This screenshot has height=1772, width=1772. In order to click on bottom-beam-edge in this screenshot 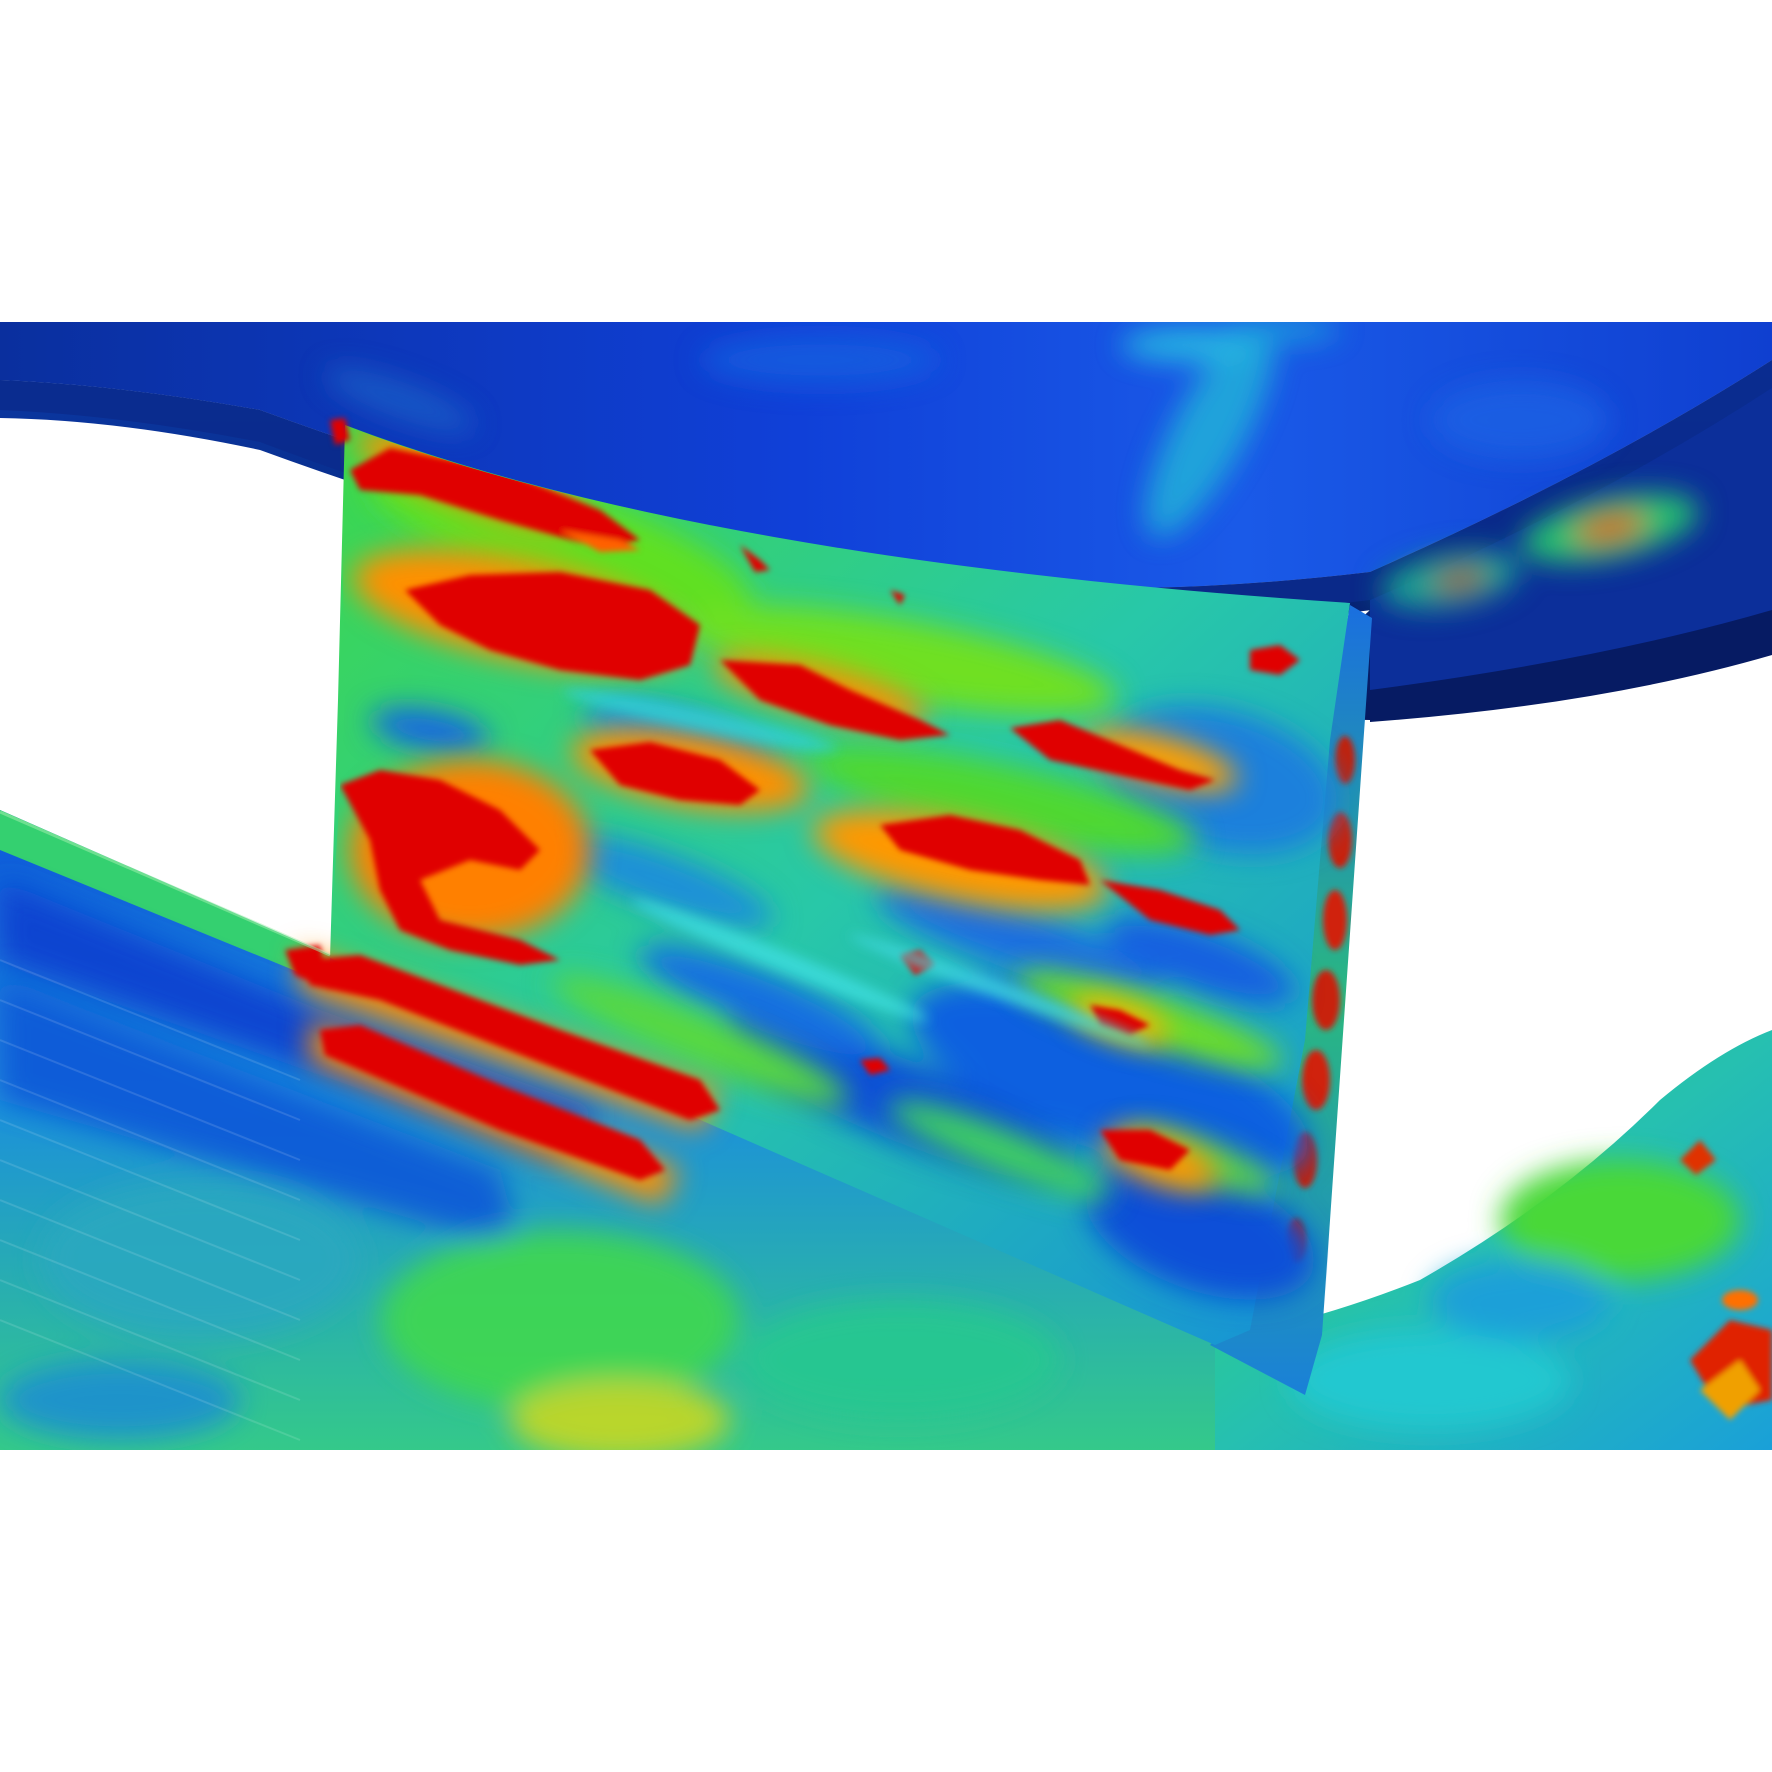, I will do `click(165, 897)`.